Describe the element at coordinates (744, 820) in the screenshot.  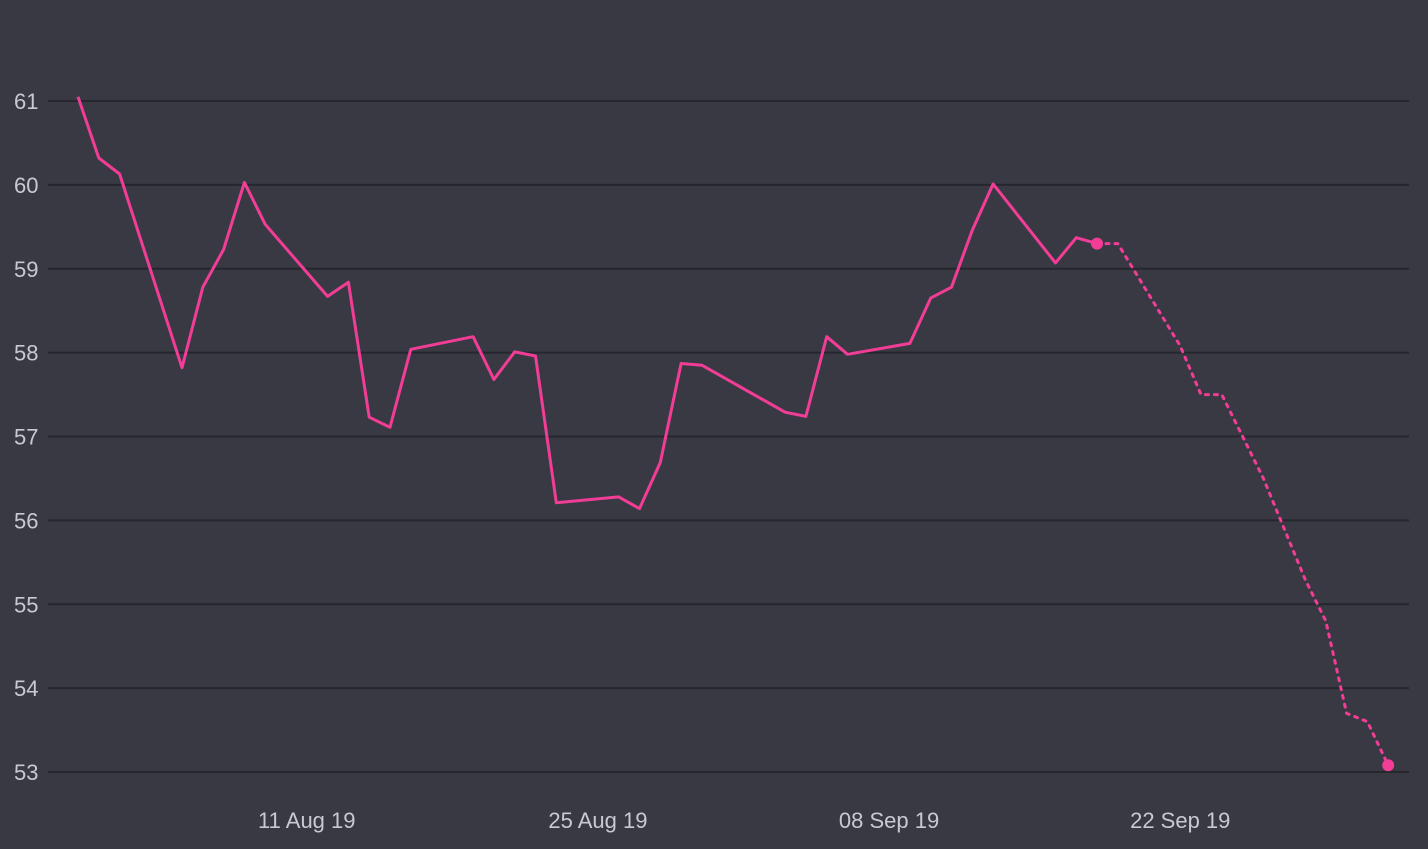
I see `x-axis: 11 Aug 19 25 Aug 19 08 Sep 19 22 Sep 19` at that location.